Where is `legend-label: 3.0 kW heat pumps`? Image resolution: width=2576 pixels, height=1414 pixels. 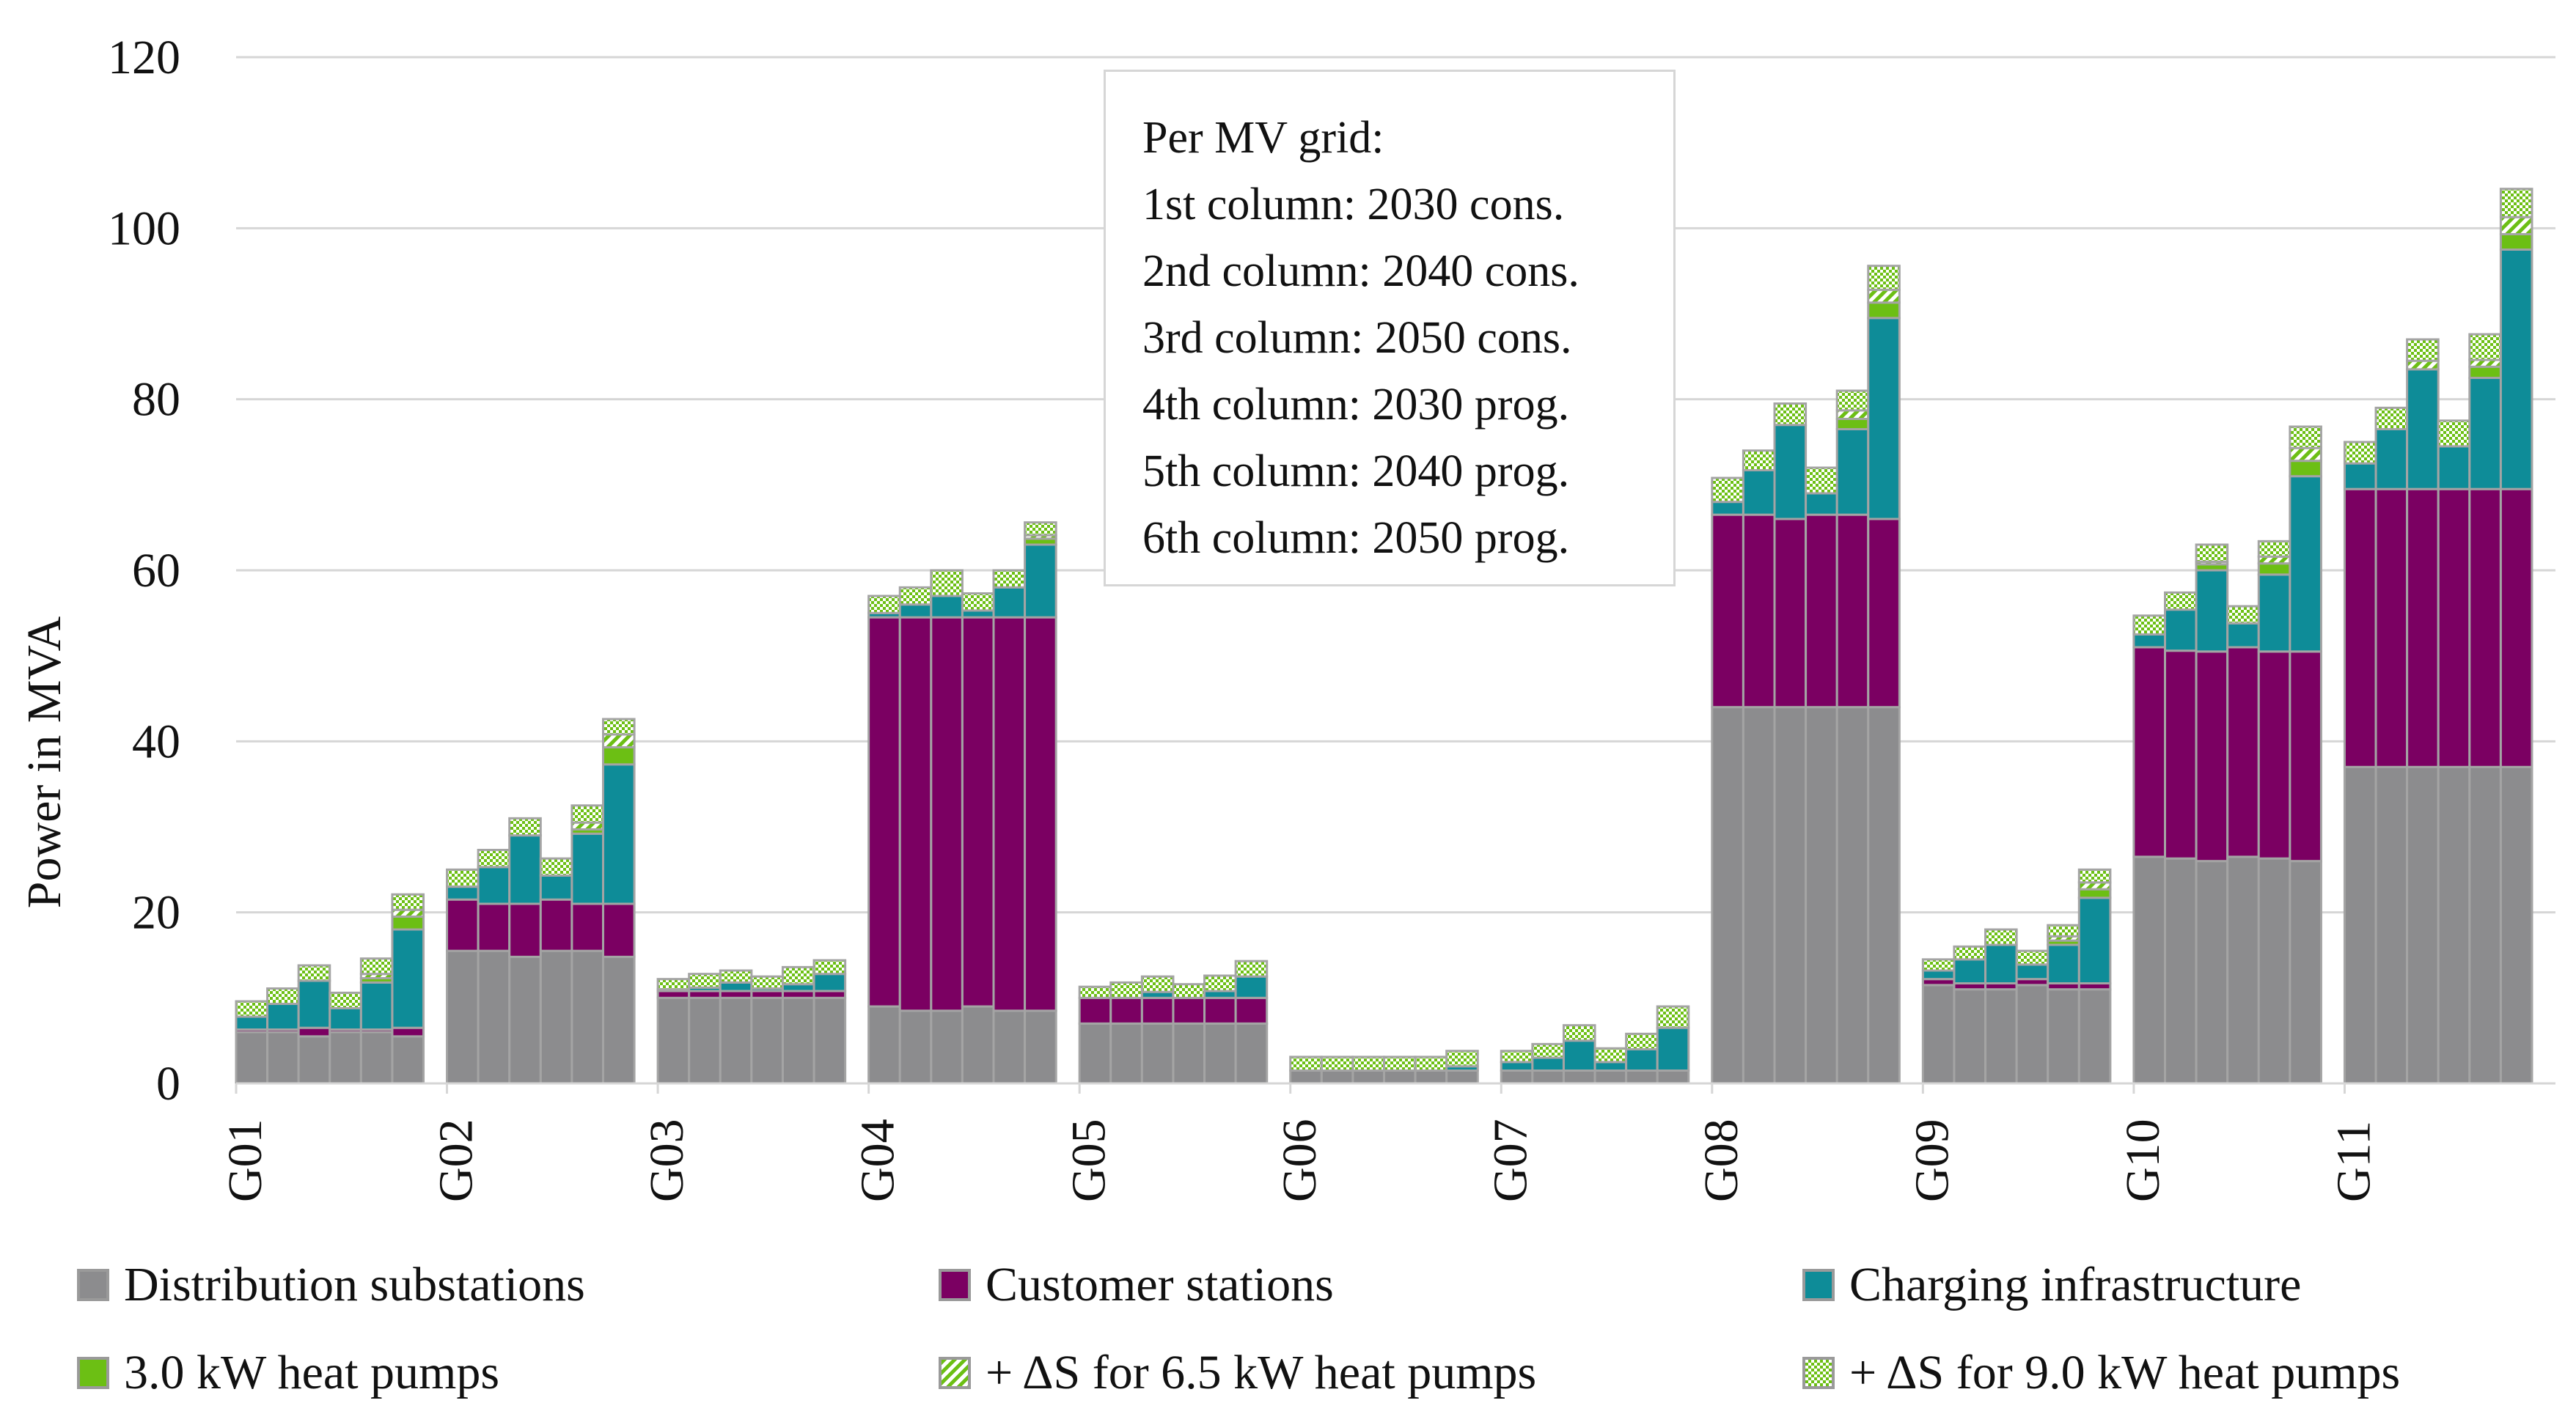
legend-label: 3.0 kW heat pumps is located at coordinates (312, 1372).